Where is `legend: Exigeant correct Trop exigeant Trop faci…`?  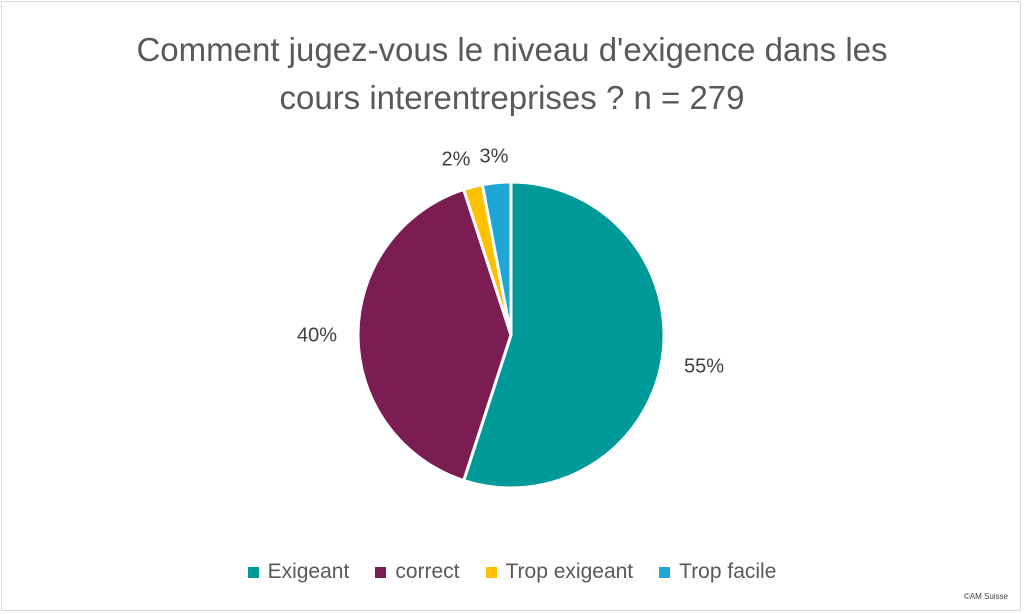 legend: Exigeant correct Trop exigeant Trop faci… is located at coordinates (512, 572).